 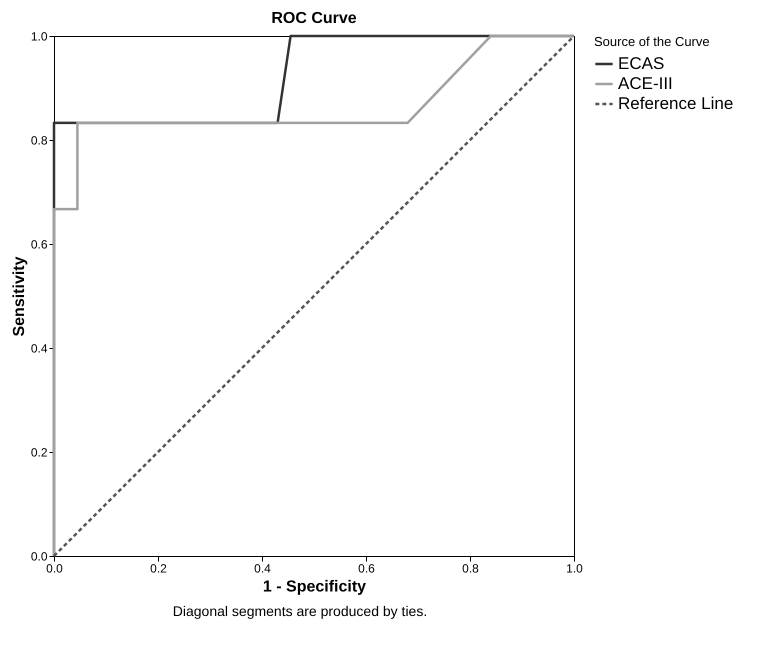 I want to click on x-tick-label: 0.8, so click(x=471, y=569).